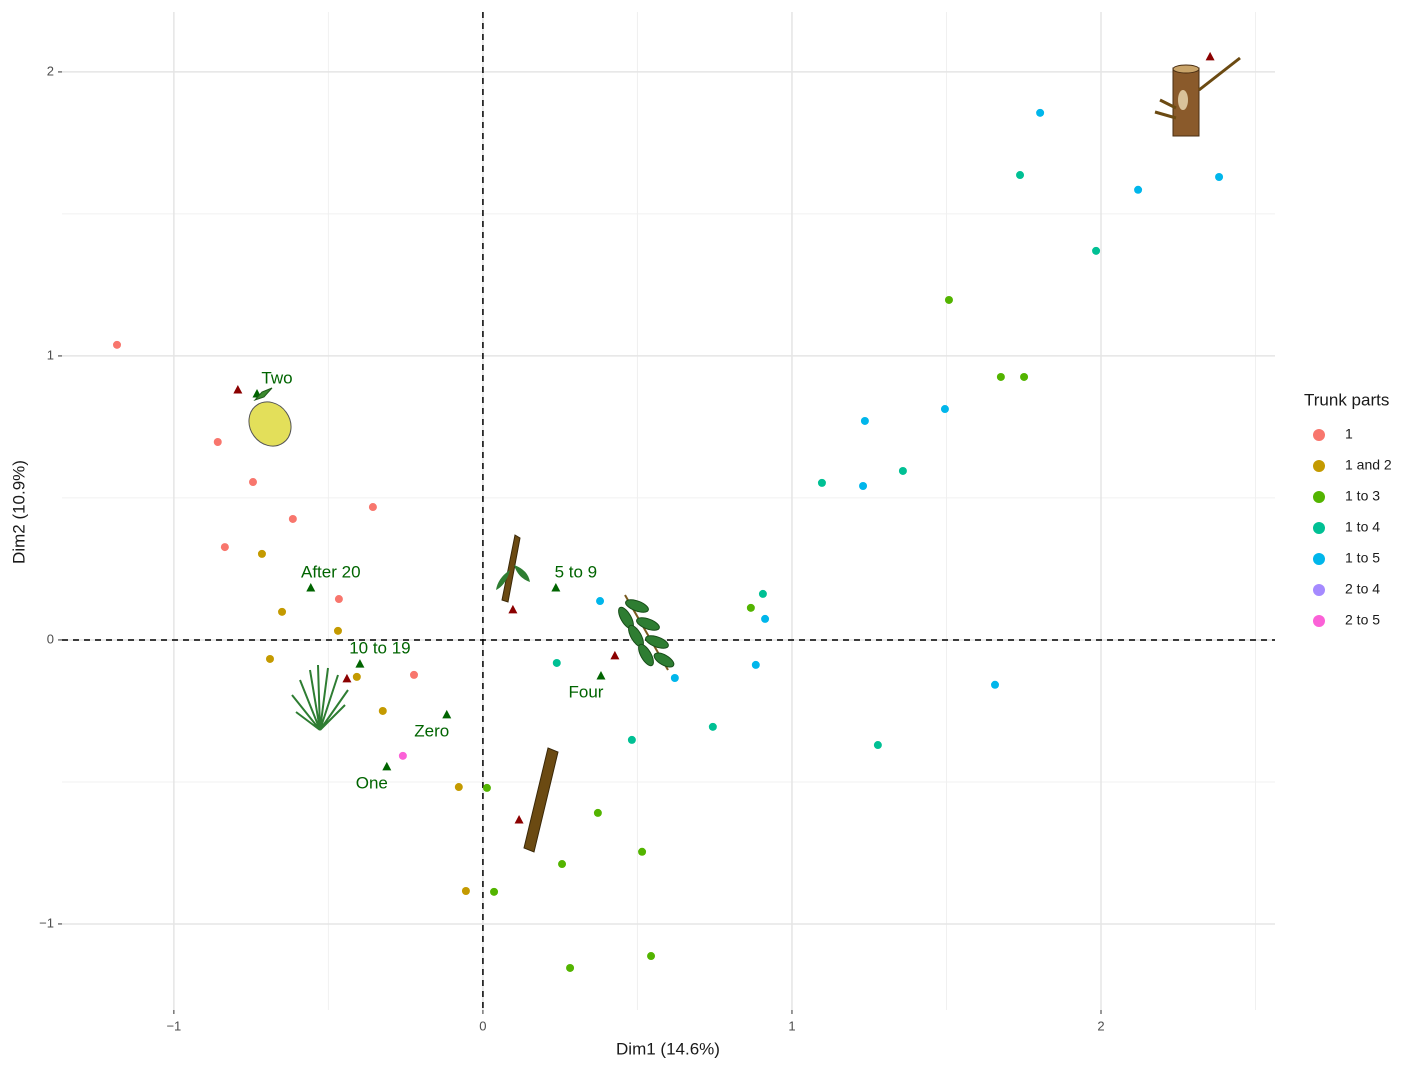 The width and height of the screenshot is (1419, 1067). I want to click on legend-label: 2 to 4, so click(1362, 589).